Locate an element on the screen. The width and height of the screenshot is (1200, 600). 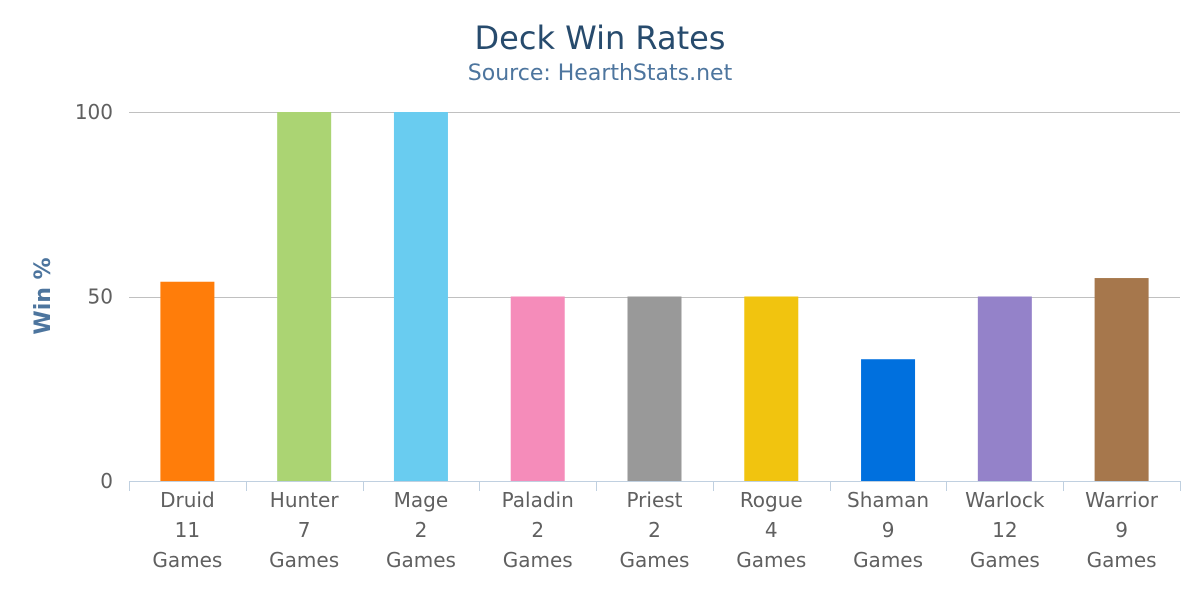
bar-warrior is located at coordinates (1121, 379).